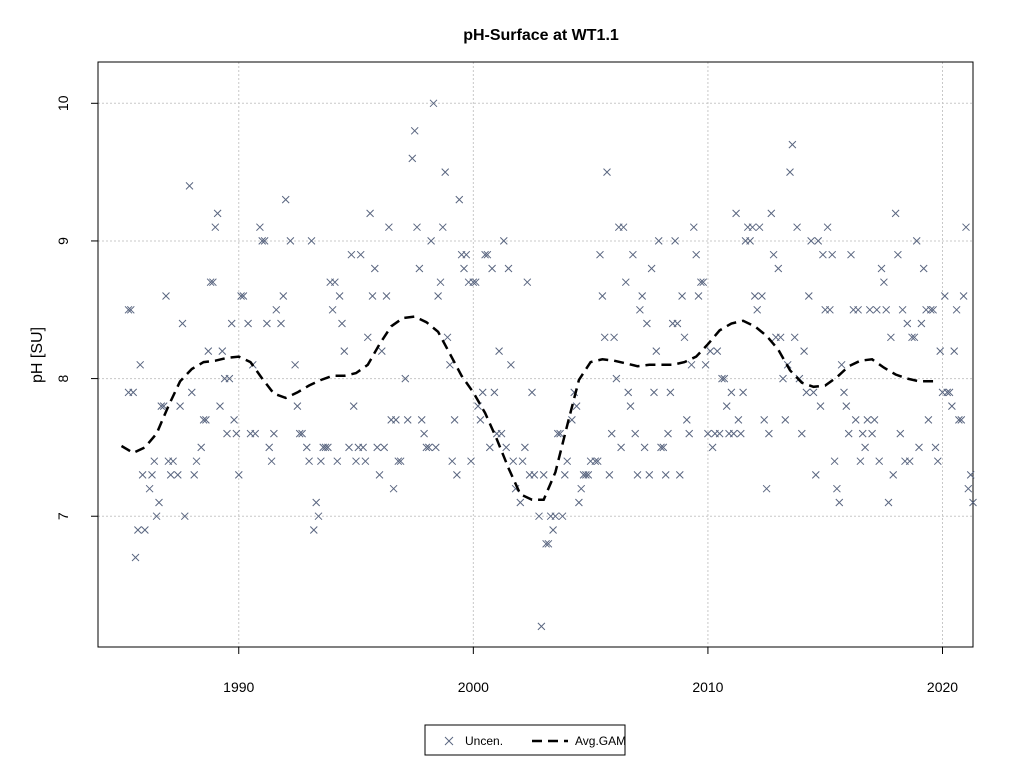  What do you see at coordinates (525, 740) in the screenshot?
I see `legend-box` at bounding box center [525, 740].